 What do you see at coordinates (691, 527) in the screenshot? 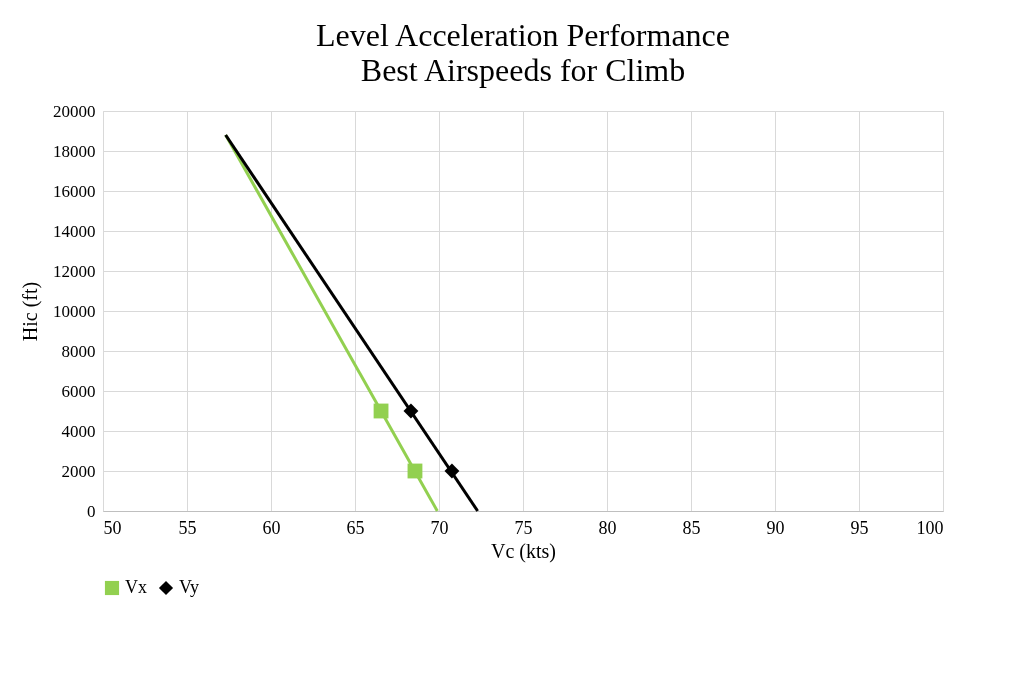
I see `x-tick-label: 85` at bounding box center [691, 527].